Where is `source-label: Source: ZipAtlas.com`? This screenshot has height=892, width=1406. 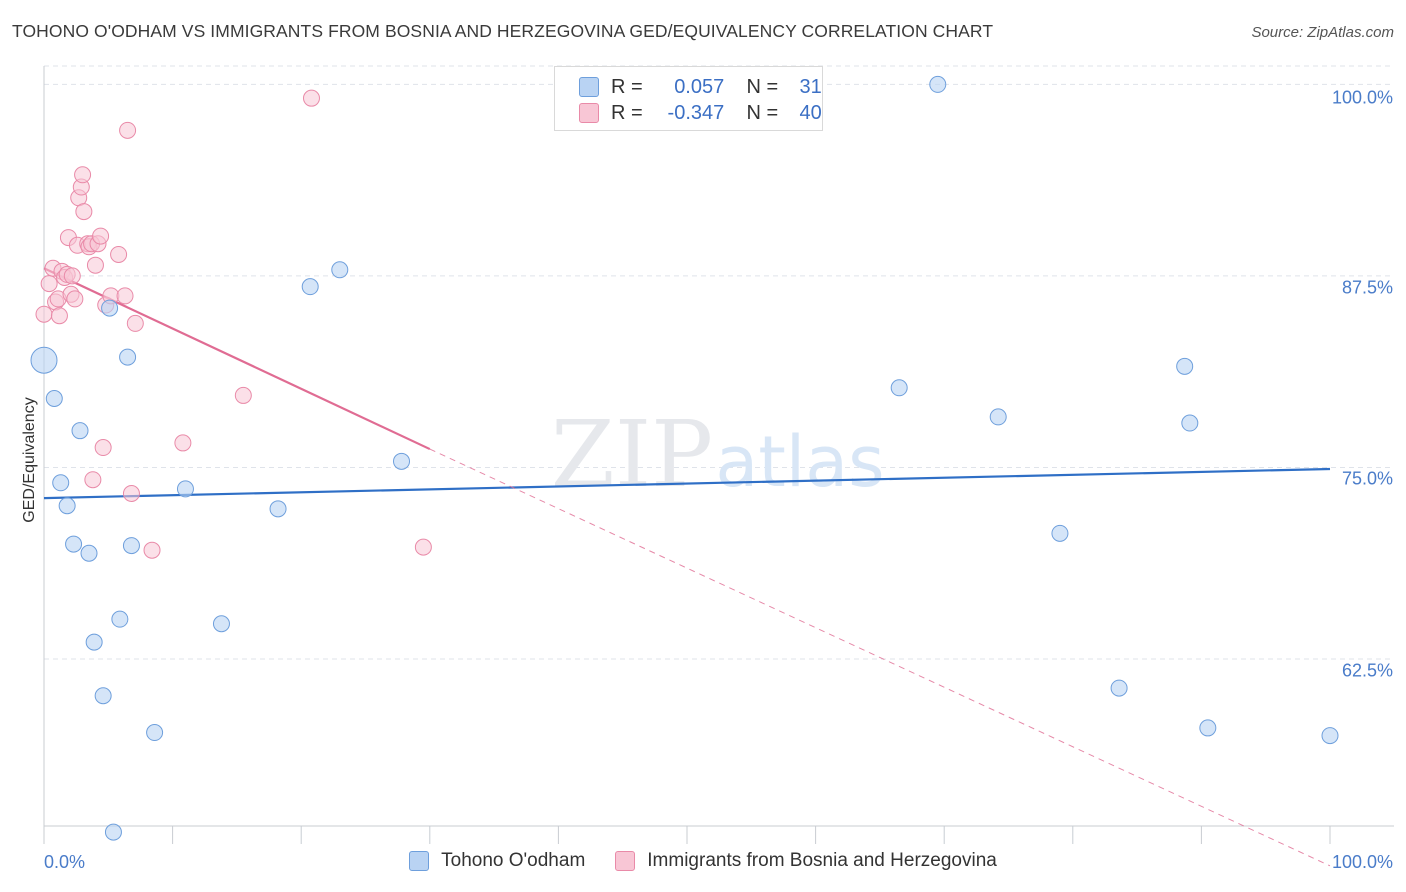
source-label: Source: ZipAtlas.com is located at coordinates (1322, 32).